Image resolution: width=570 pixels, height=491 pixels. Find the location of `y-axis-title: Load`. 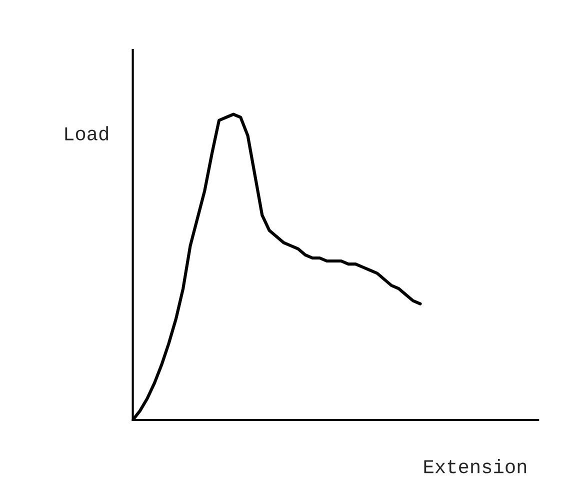

y-axis-title: Load is located at coordinates (86, 133).